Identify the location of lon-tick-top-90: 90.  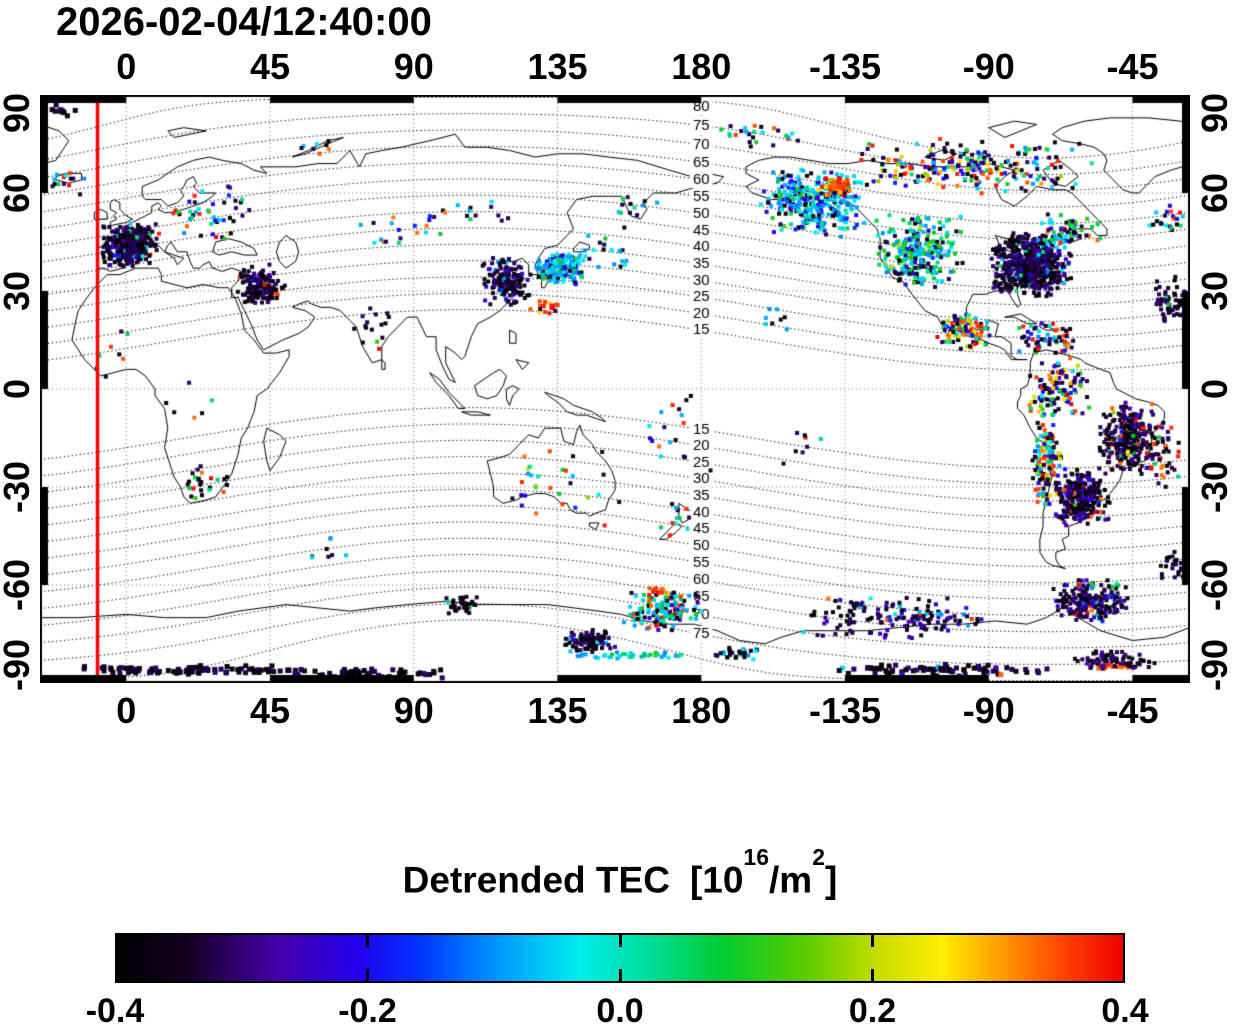
(413, 66).